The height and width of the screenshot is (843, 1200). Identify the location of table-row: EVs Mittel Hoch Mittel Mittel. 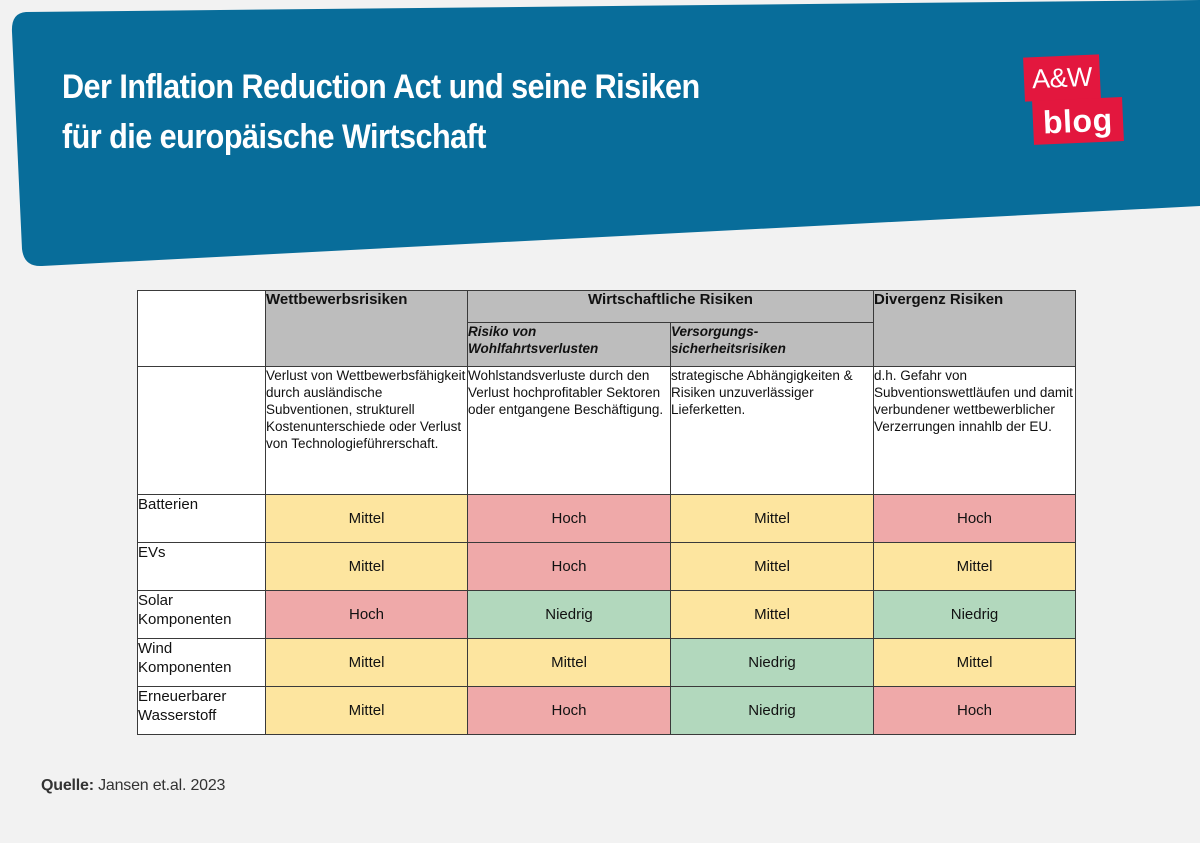
(606, 566).